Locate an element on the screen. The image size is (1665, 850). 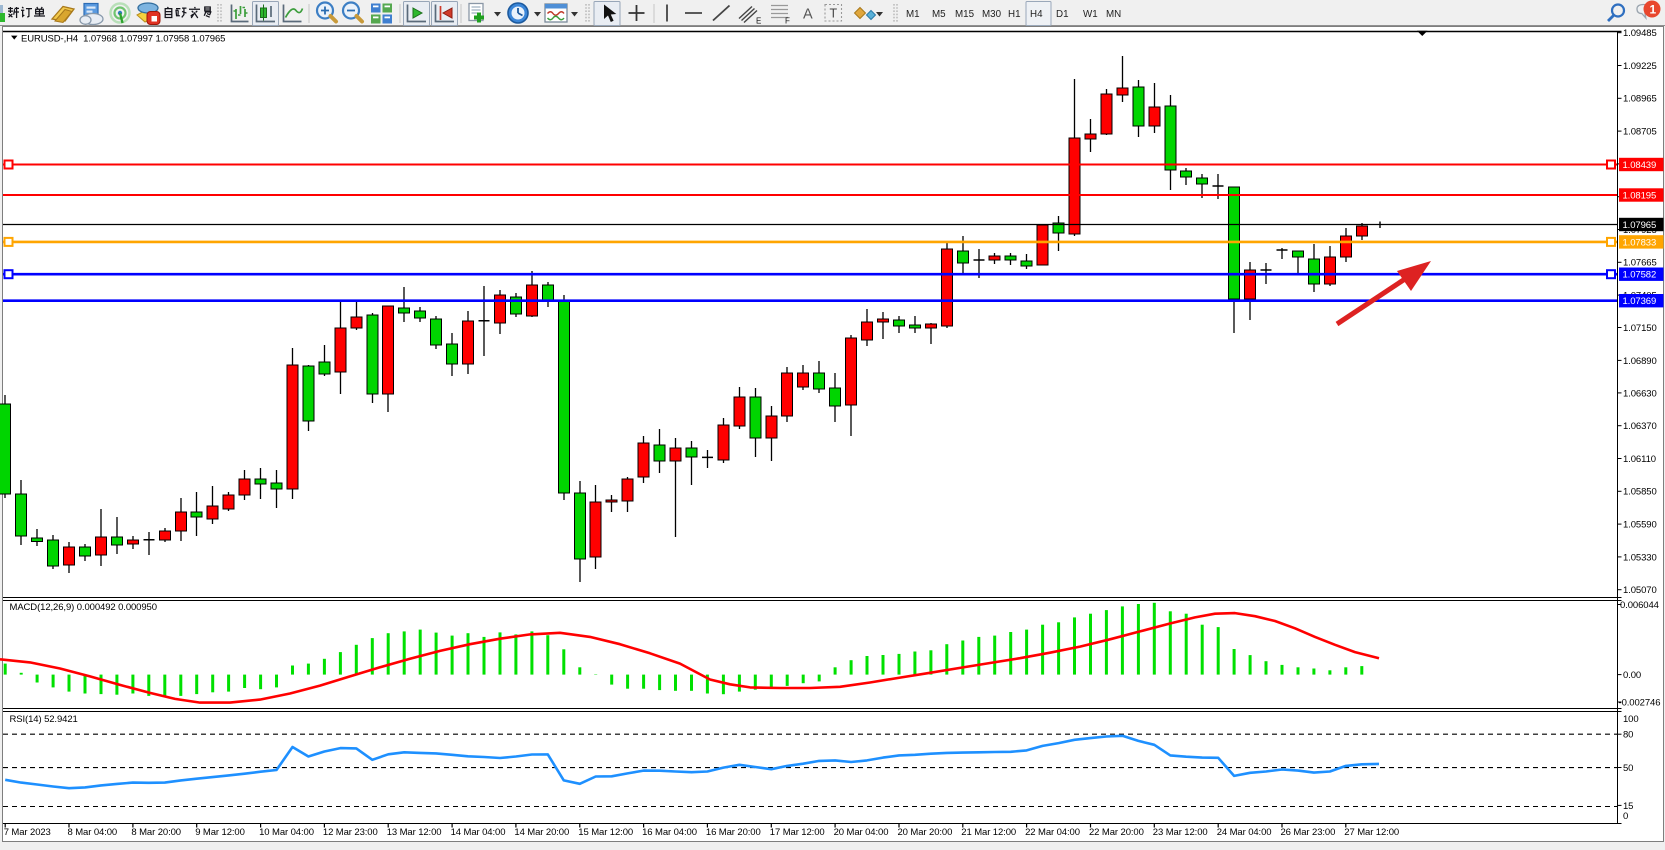
svg-text: W1 is located at coordinates (1090, 14).